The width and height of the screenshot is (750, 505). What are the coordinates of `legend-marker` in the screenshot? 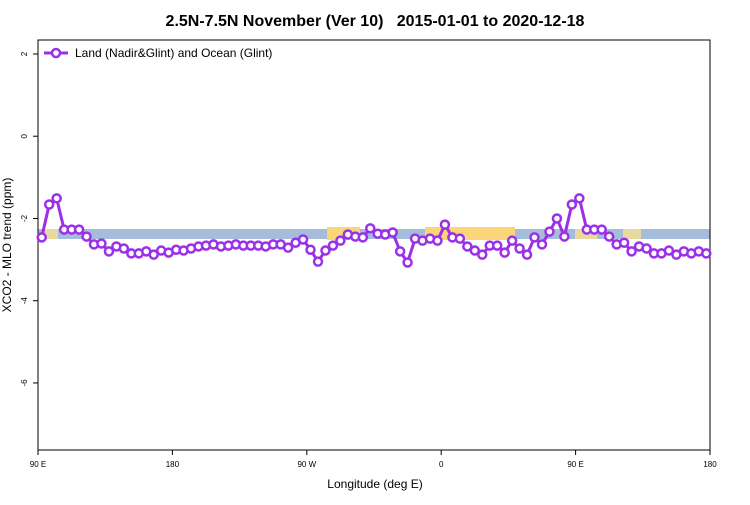 It's located at (56, 53).